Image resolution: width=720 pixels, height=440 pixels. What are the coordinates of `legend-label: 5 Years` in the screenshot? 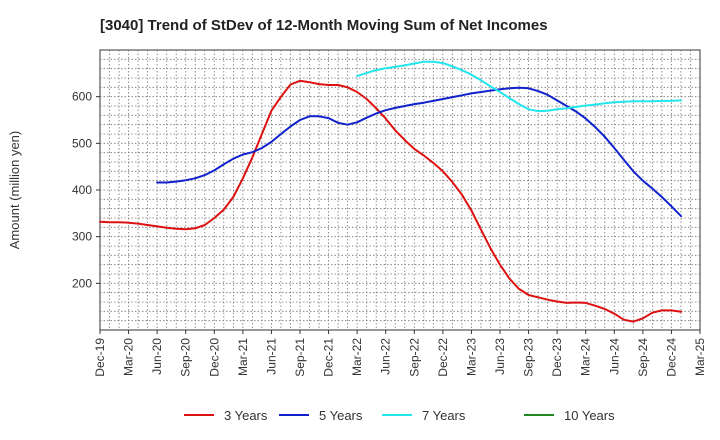 It's located at (341, 415).